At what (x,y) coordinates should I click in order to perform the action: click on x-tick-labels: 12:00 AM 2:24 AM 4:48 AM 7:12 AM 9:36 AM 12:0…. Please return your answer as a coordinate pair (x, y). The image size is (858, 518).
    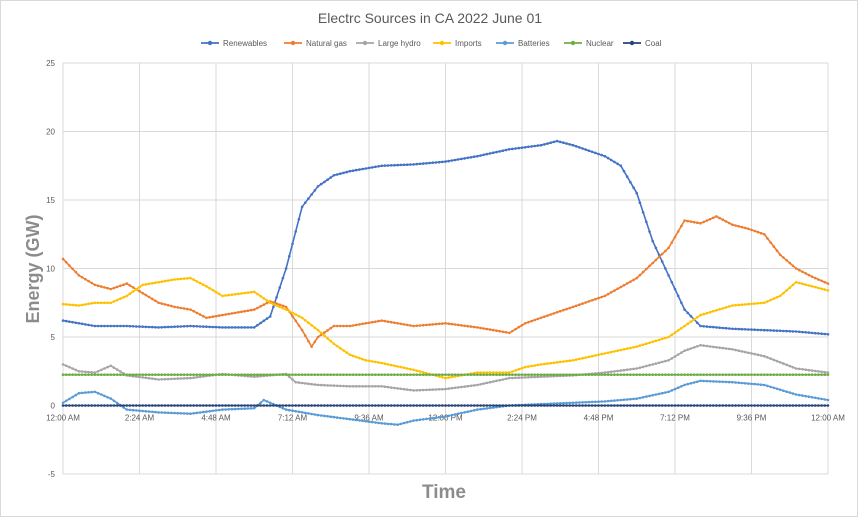
    Looking at the image, I should click on (445, 418).